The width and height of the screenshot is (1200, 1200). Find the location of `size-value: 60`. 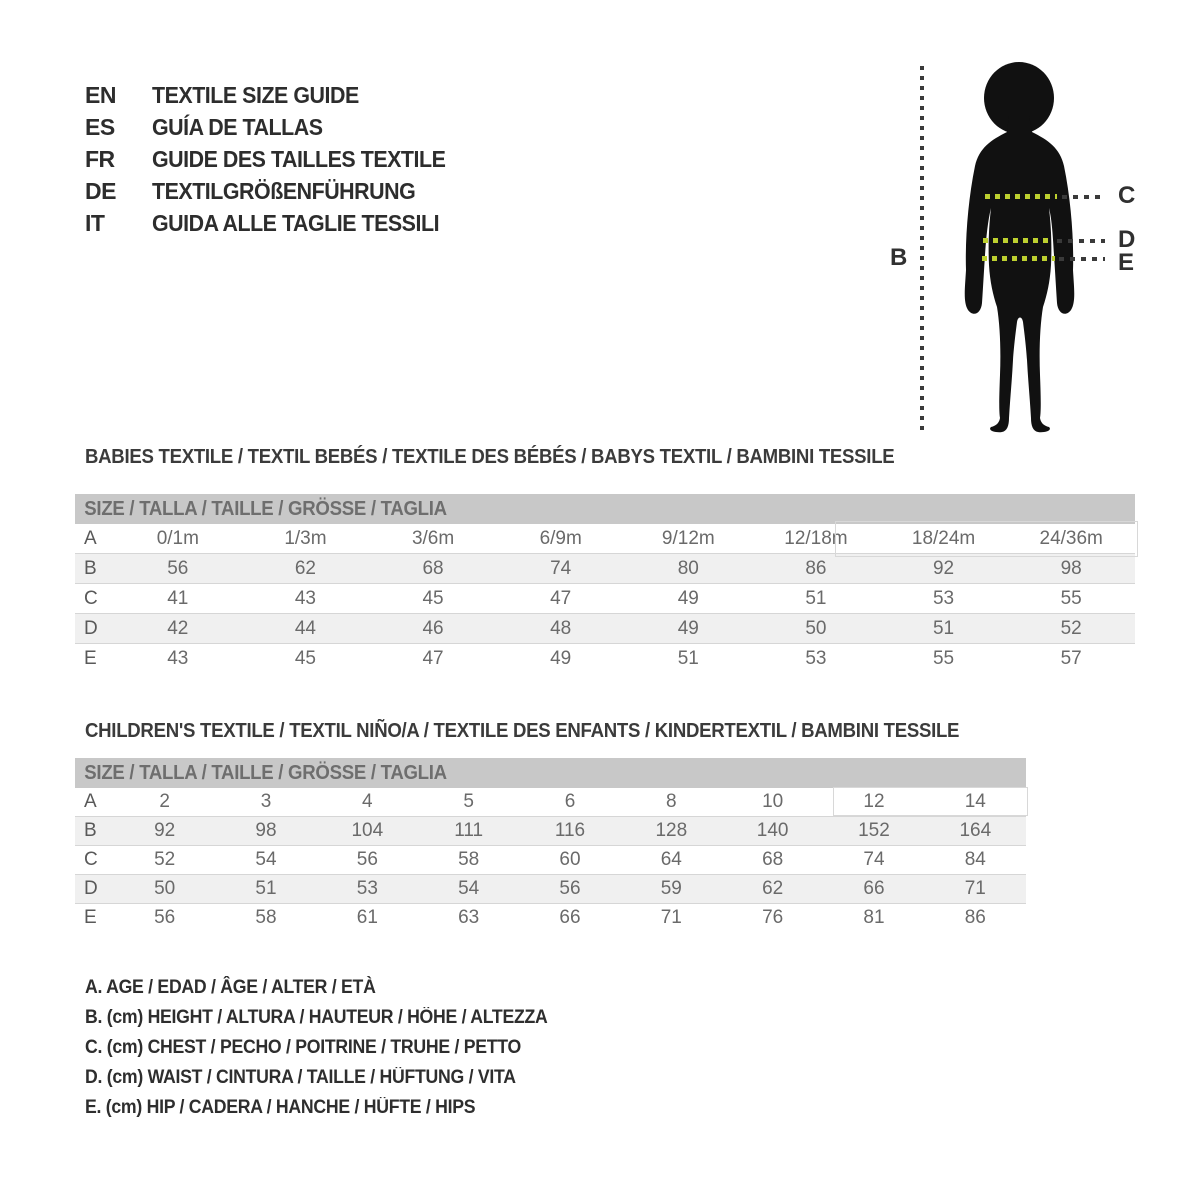

size-value: 60 is located at coordinates (570, 860).